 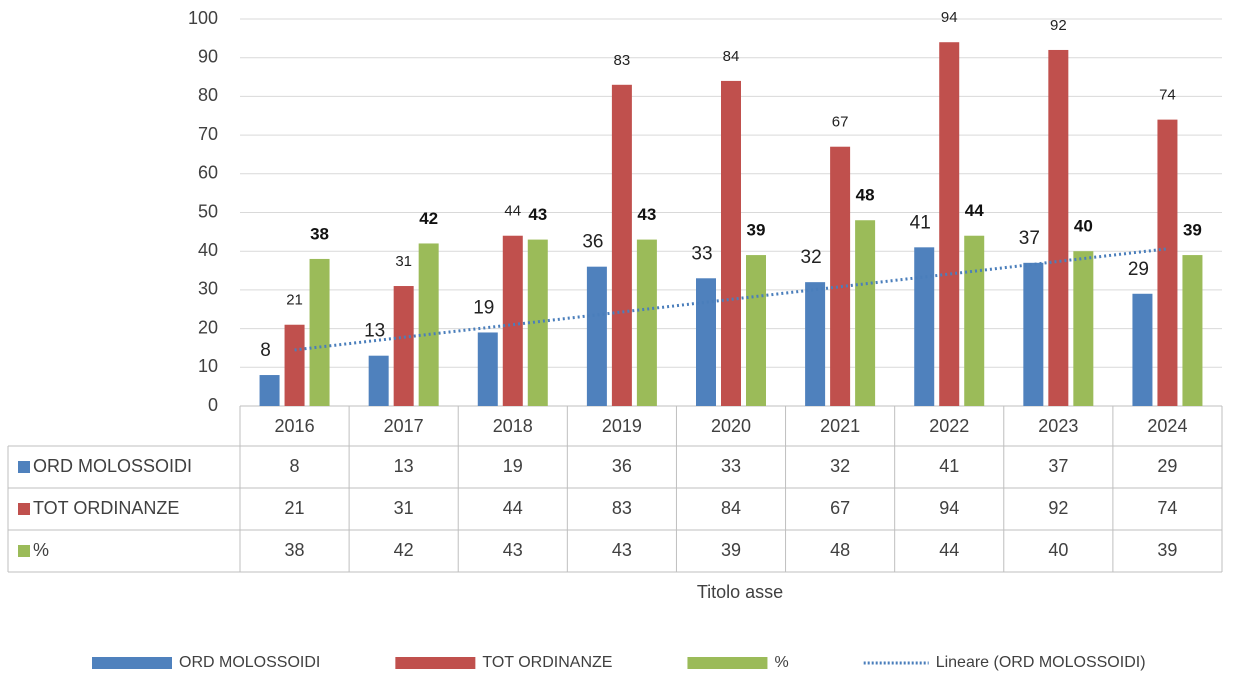 What do you see at coordinates (295, 466) in the screenshot?
I see `table-cell: 8` at bounding box center [295, 466].